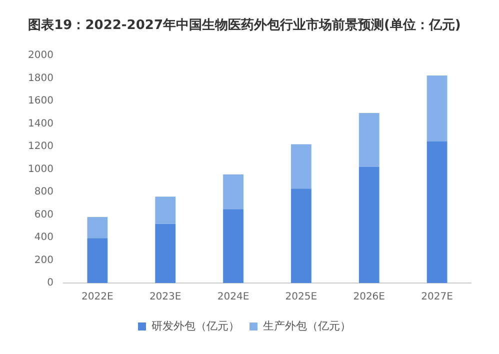 The image size is (499, 354). What do you see at coordinates (44, 238) in the screenshot?
I see `y-tick-label: 400` at bounding box center [44, 238].